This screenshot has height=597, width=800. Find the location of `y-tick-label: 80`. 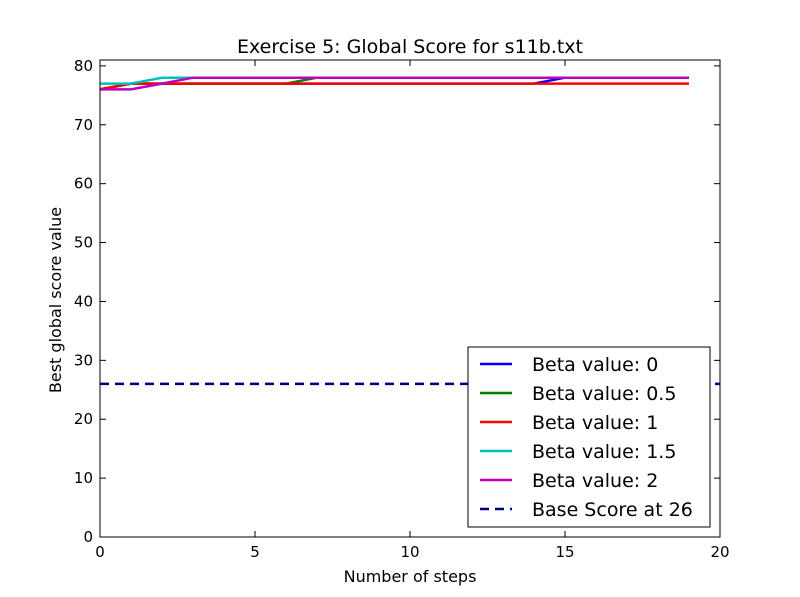

y-tick-label: 80 is located at coordinates (83, 66).